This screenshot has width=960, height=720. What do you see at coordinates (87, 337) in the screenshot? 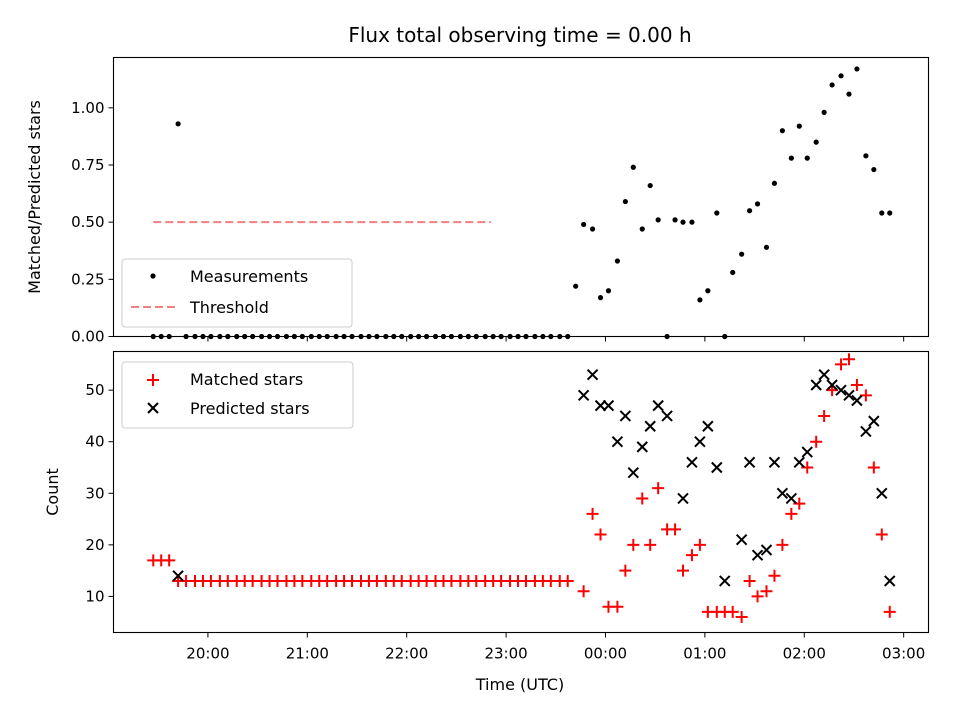
I see `y-tick-label: 0.00` at bounding box center [87, 337].